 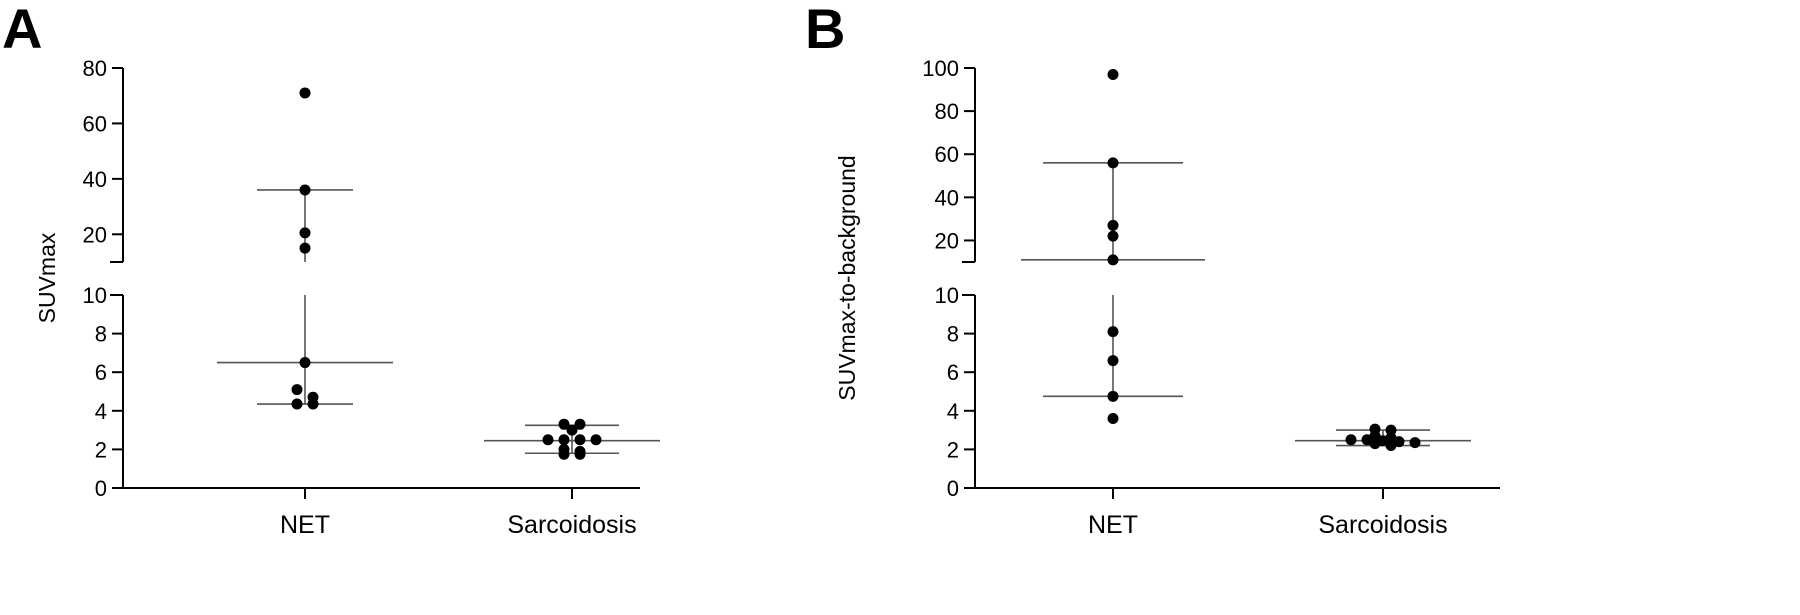 I want to click on y-tick-label: 100, so click(x=940, y=68).